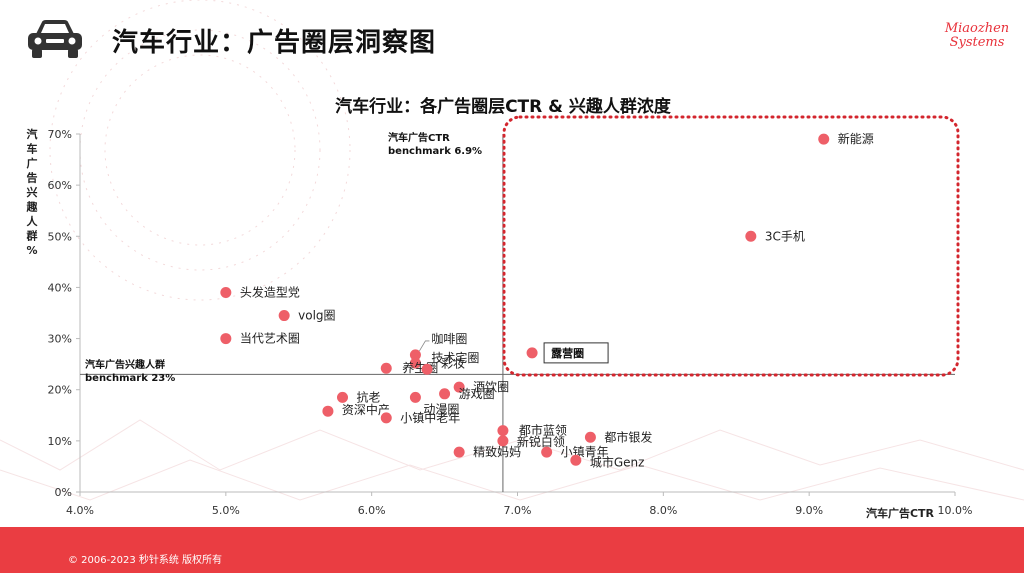  What do you see at coordinates (31, 250) in the screenshot?
I see `y-axis-label-char: %` at bounding box center [31, 250].